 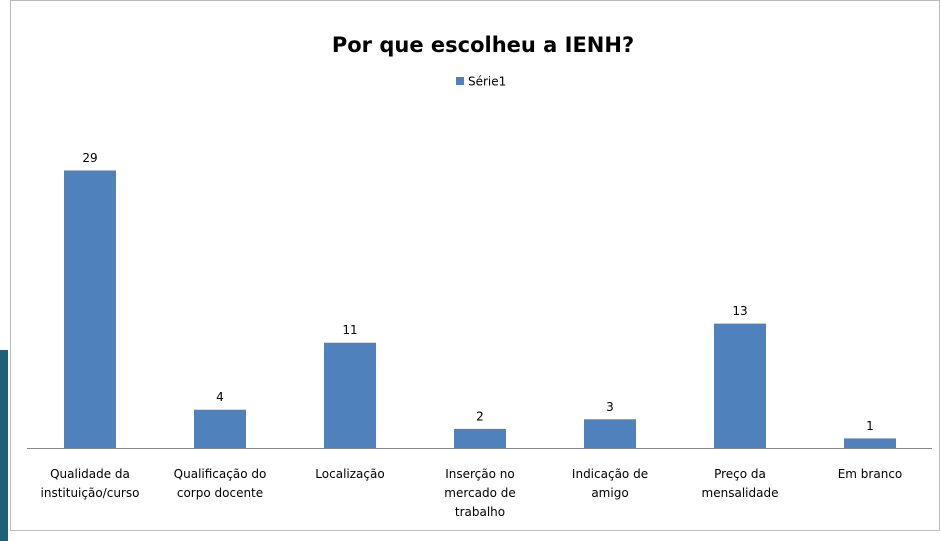 I want to click on x-tick-label: Em branco, so click(x=870, y=474).